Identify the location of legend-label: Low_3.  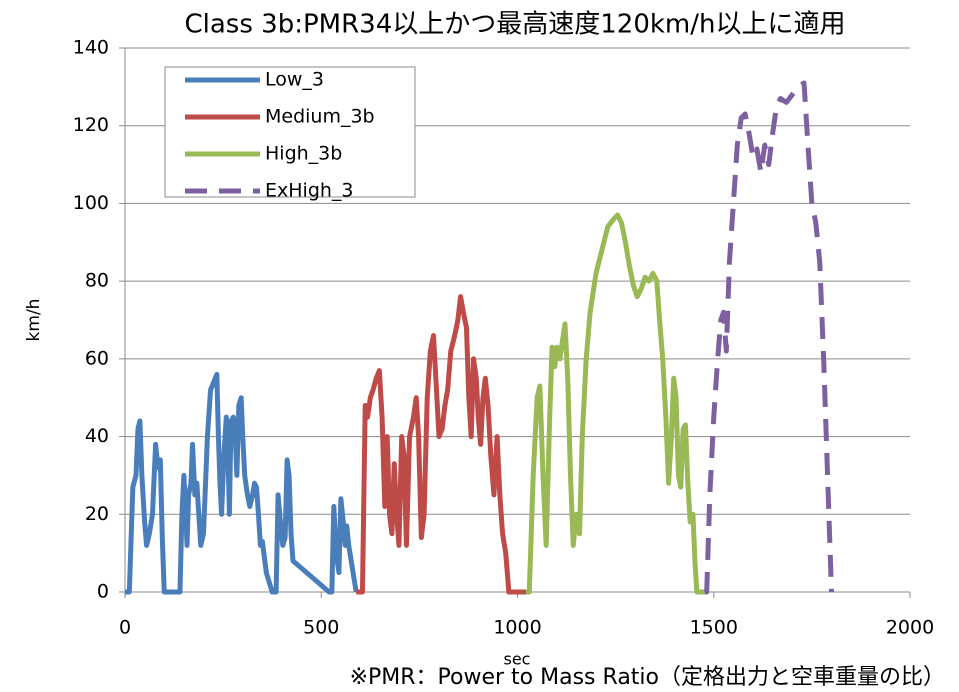
(294, 80).